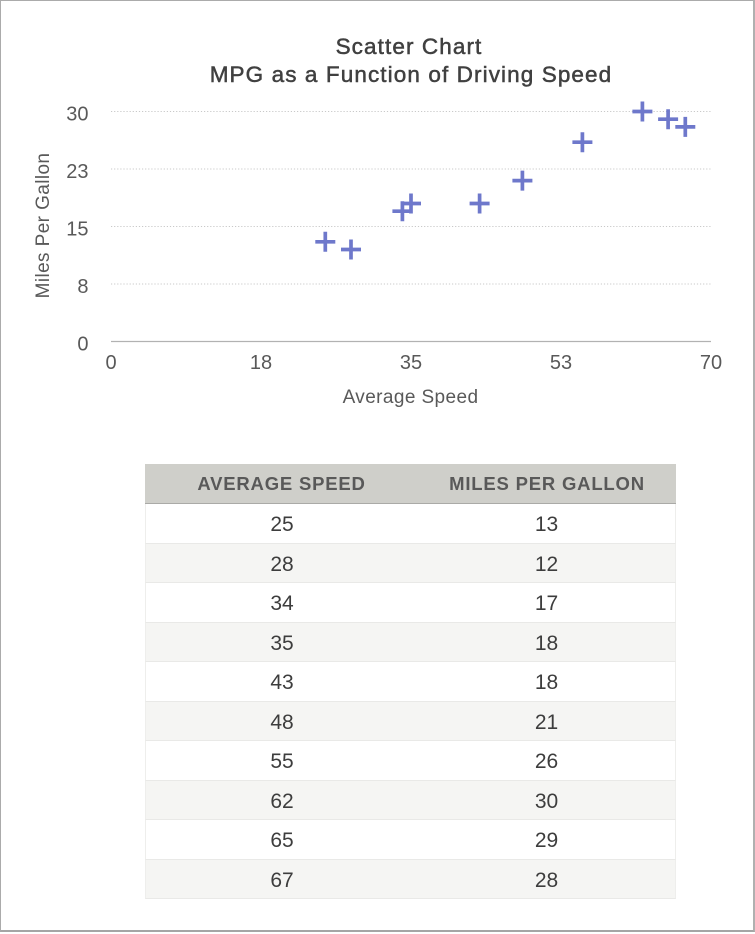 This screenshot has width=755, height=934. I want to click on svg-text: 18, so click(261, 363).